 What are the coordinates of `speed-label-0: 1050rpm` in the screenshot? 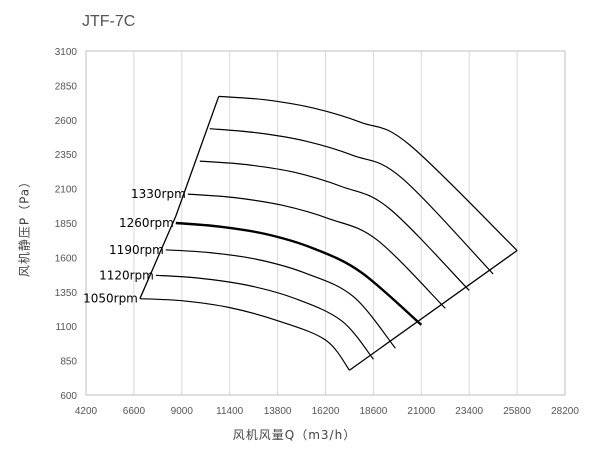 It's located at (110, 299).